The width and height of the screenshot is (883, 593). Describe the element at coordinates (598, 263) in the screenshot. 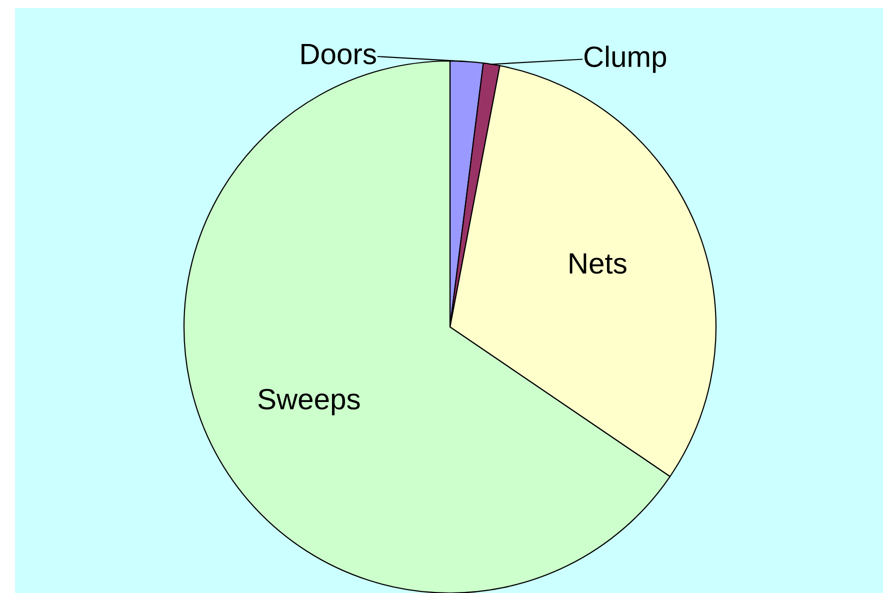

I see `slice-label: Nets` at that location.